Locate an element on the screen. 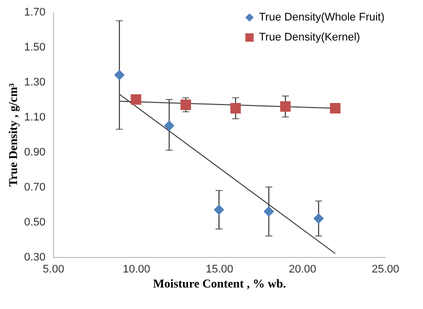 This screenshot has height=309, width=423. x-tick-label: 25.00 is located at coordinates (386, 270).